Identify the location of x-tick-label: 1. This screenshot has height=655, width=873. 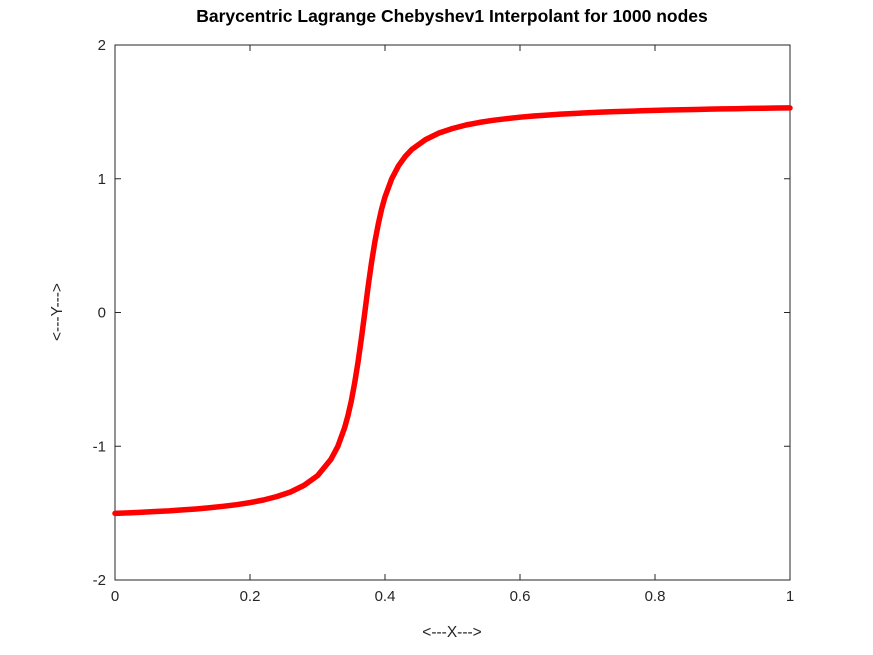
(790, 596).